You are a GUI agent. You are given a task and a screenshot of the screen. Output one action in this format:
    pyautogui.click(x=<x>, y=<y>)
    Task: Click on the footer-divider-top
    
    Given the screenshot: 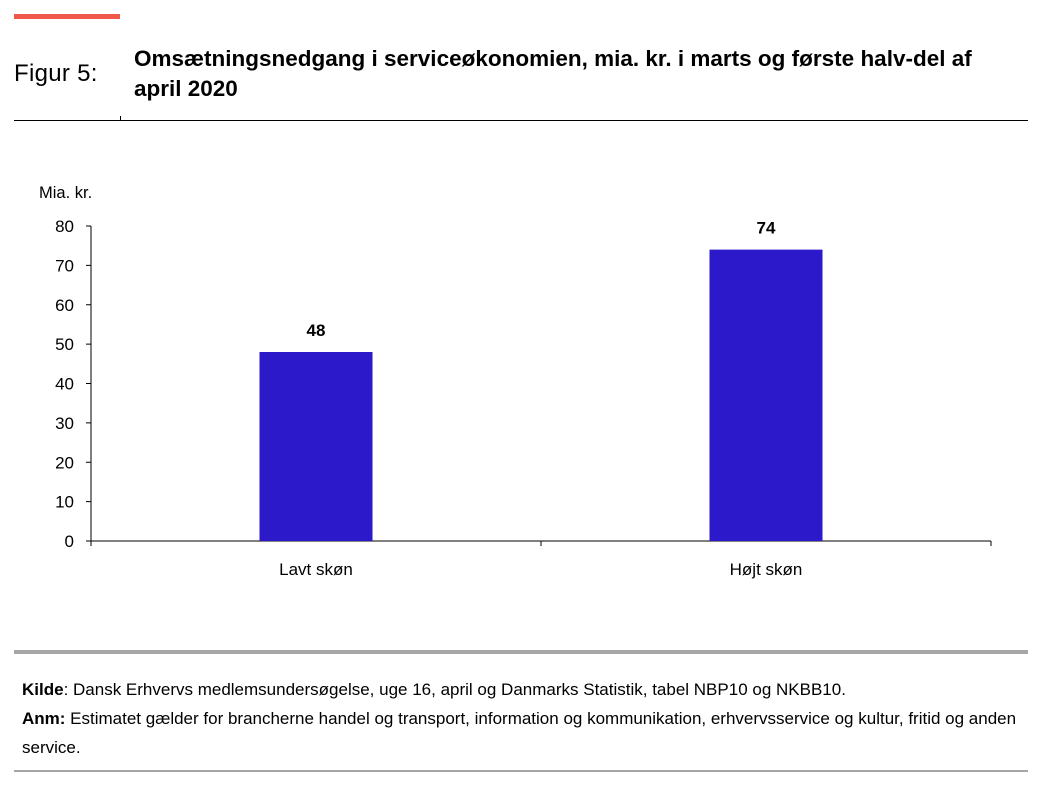 What is the action you would take?
    pyautogui.click(x=521, y=652)
    